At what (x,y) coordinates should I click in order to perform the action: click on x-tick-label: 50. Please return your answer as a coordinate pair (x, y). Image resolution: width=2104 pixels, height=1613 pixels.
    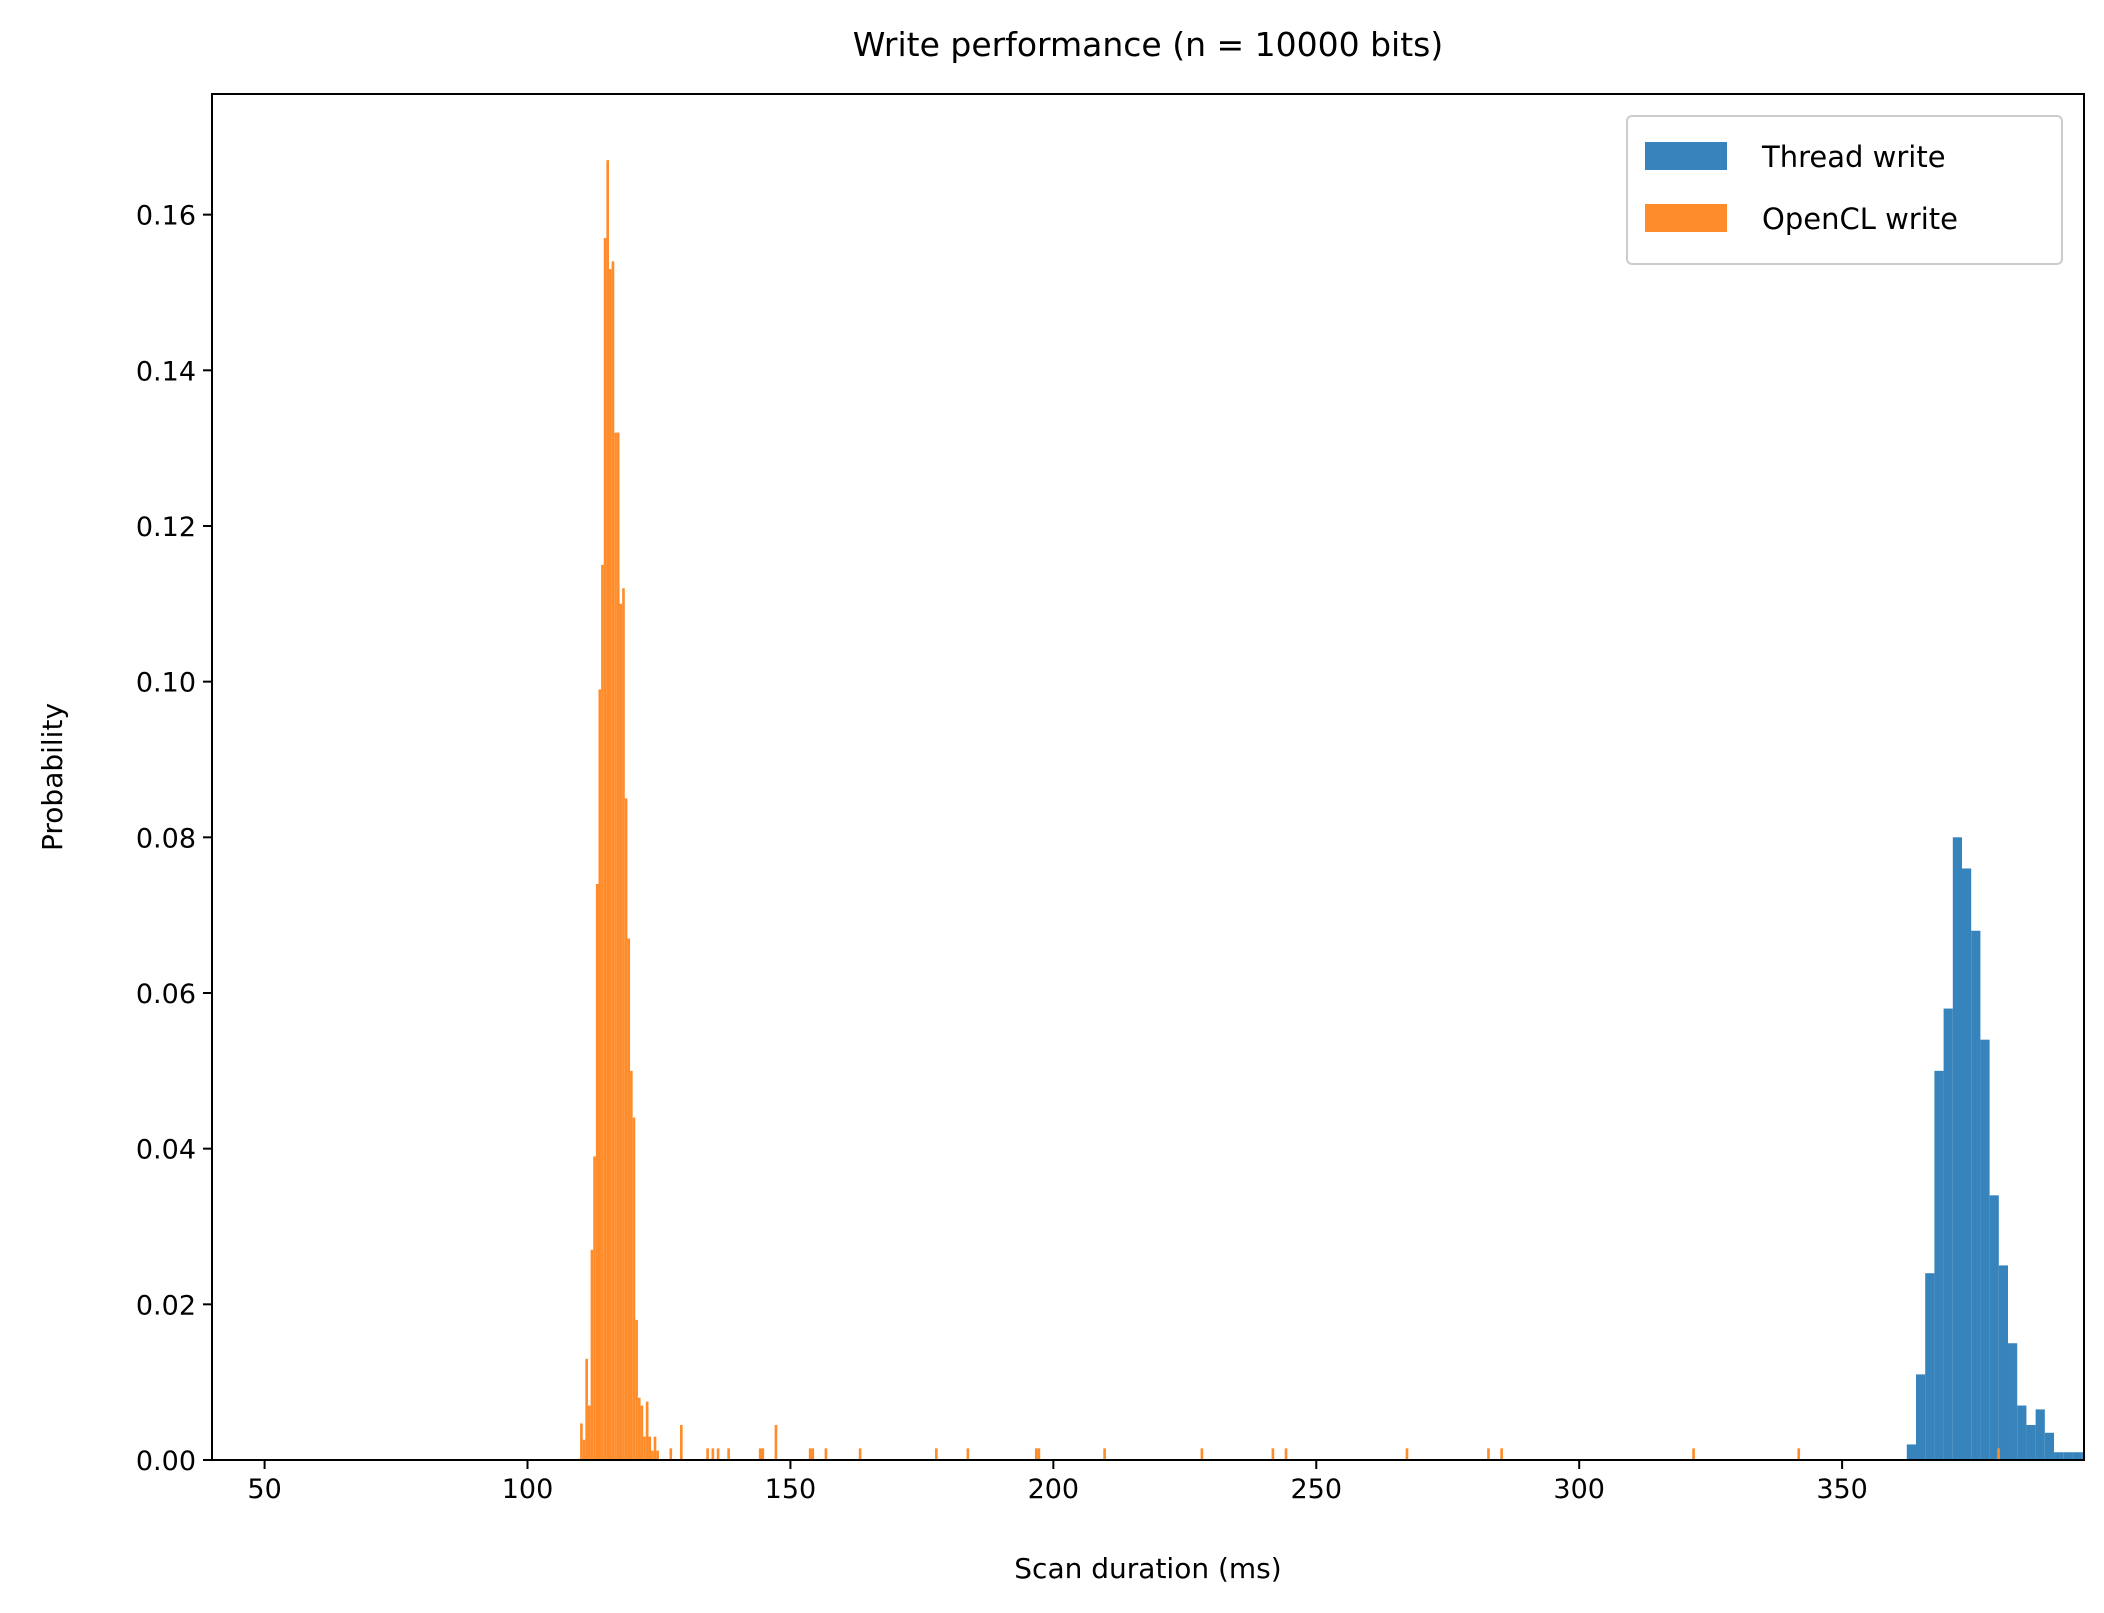
    Looking at the image, I should click on (264, 1489).